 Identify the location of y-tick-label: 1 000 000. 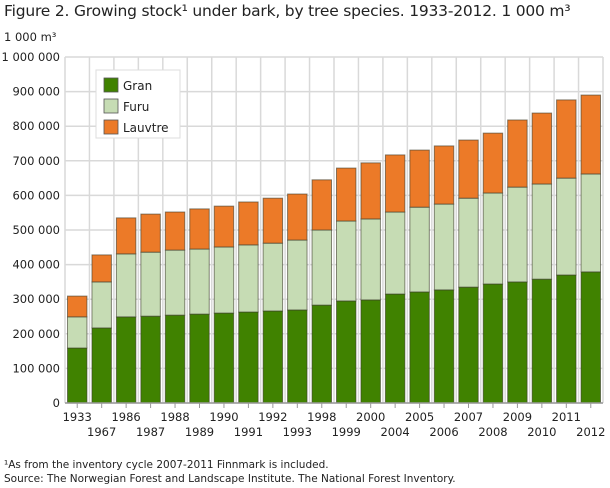
(30, 57).